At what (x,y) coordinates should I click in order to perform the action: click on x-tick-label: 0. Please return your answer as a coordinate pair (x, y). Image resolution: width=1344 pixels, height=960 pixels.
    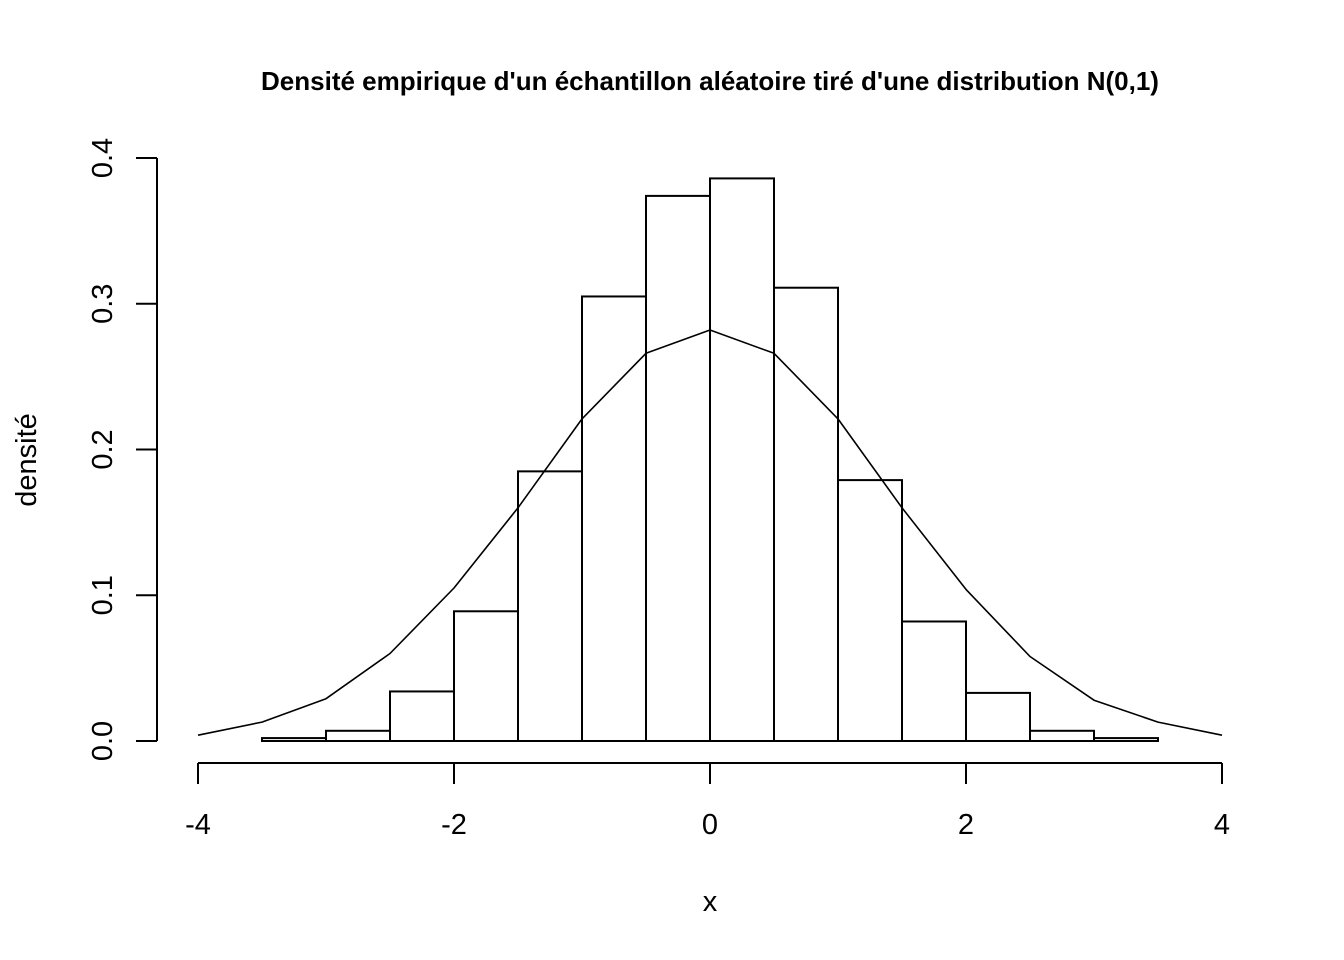
    Looking at the image, I should click on (710, 825).